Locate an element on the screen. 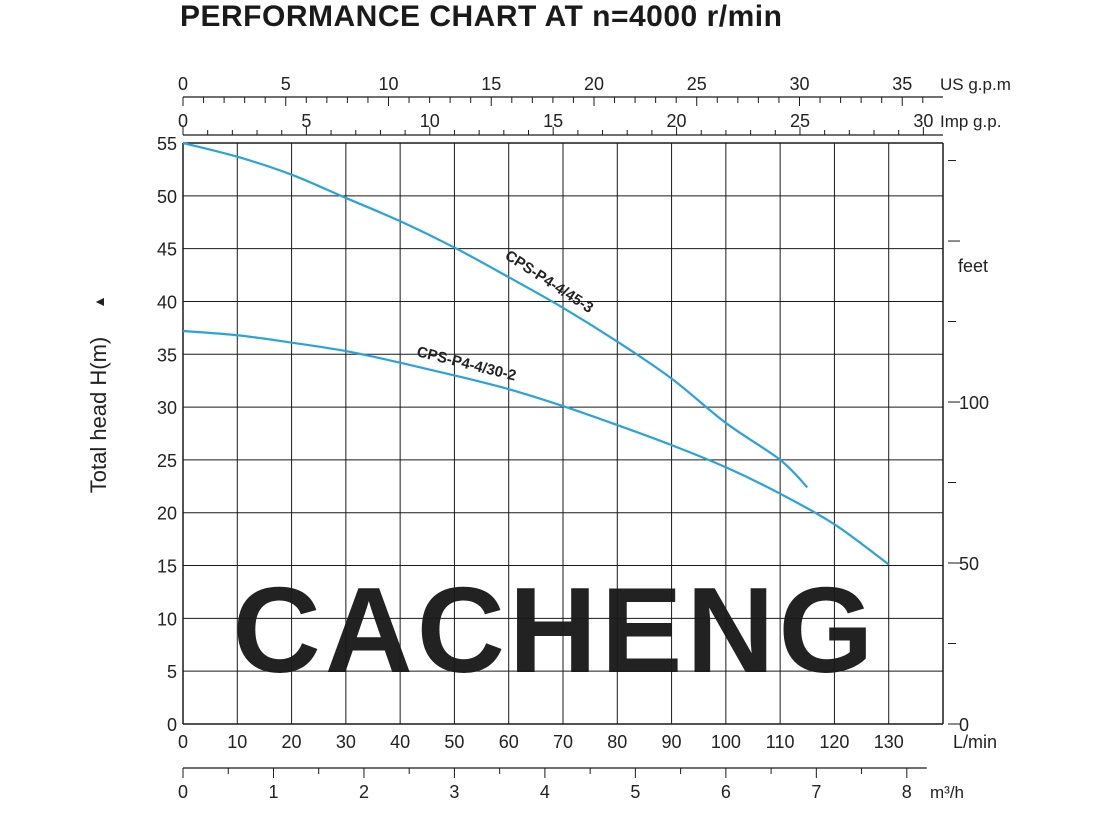  impgp-tick-label: 15 is located at coordinates (553, 121).